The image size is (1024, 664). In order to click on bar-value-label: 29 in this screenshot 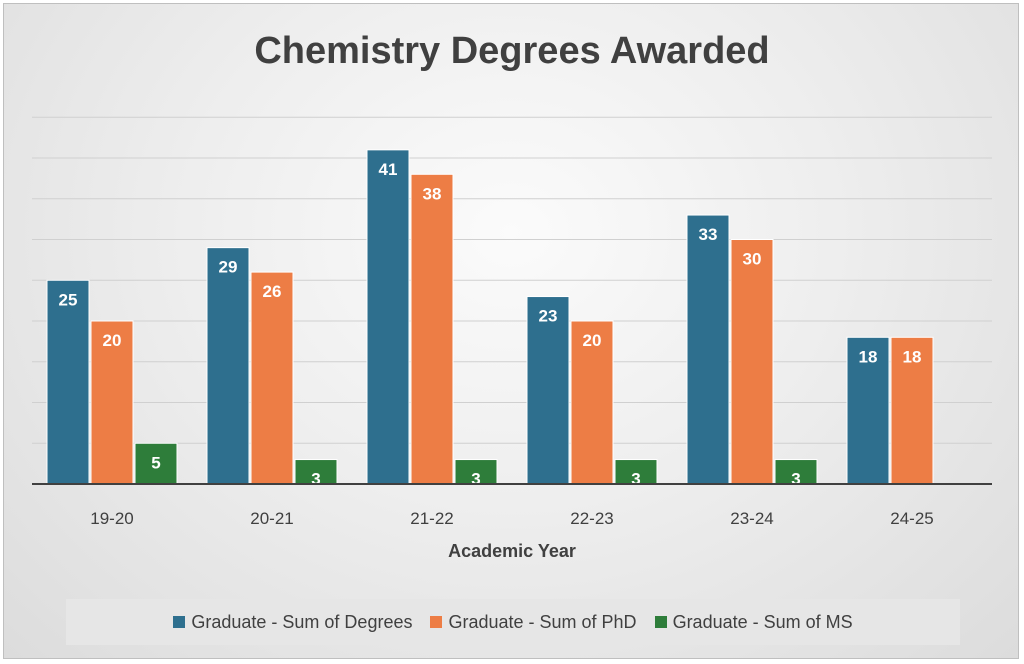, I will do `click(228, 267)`.